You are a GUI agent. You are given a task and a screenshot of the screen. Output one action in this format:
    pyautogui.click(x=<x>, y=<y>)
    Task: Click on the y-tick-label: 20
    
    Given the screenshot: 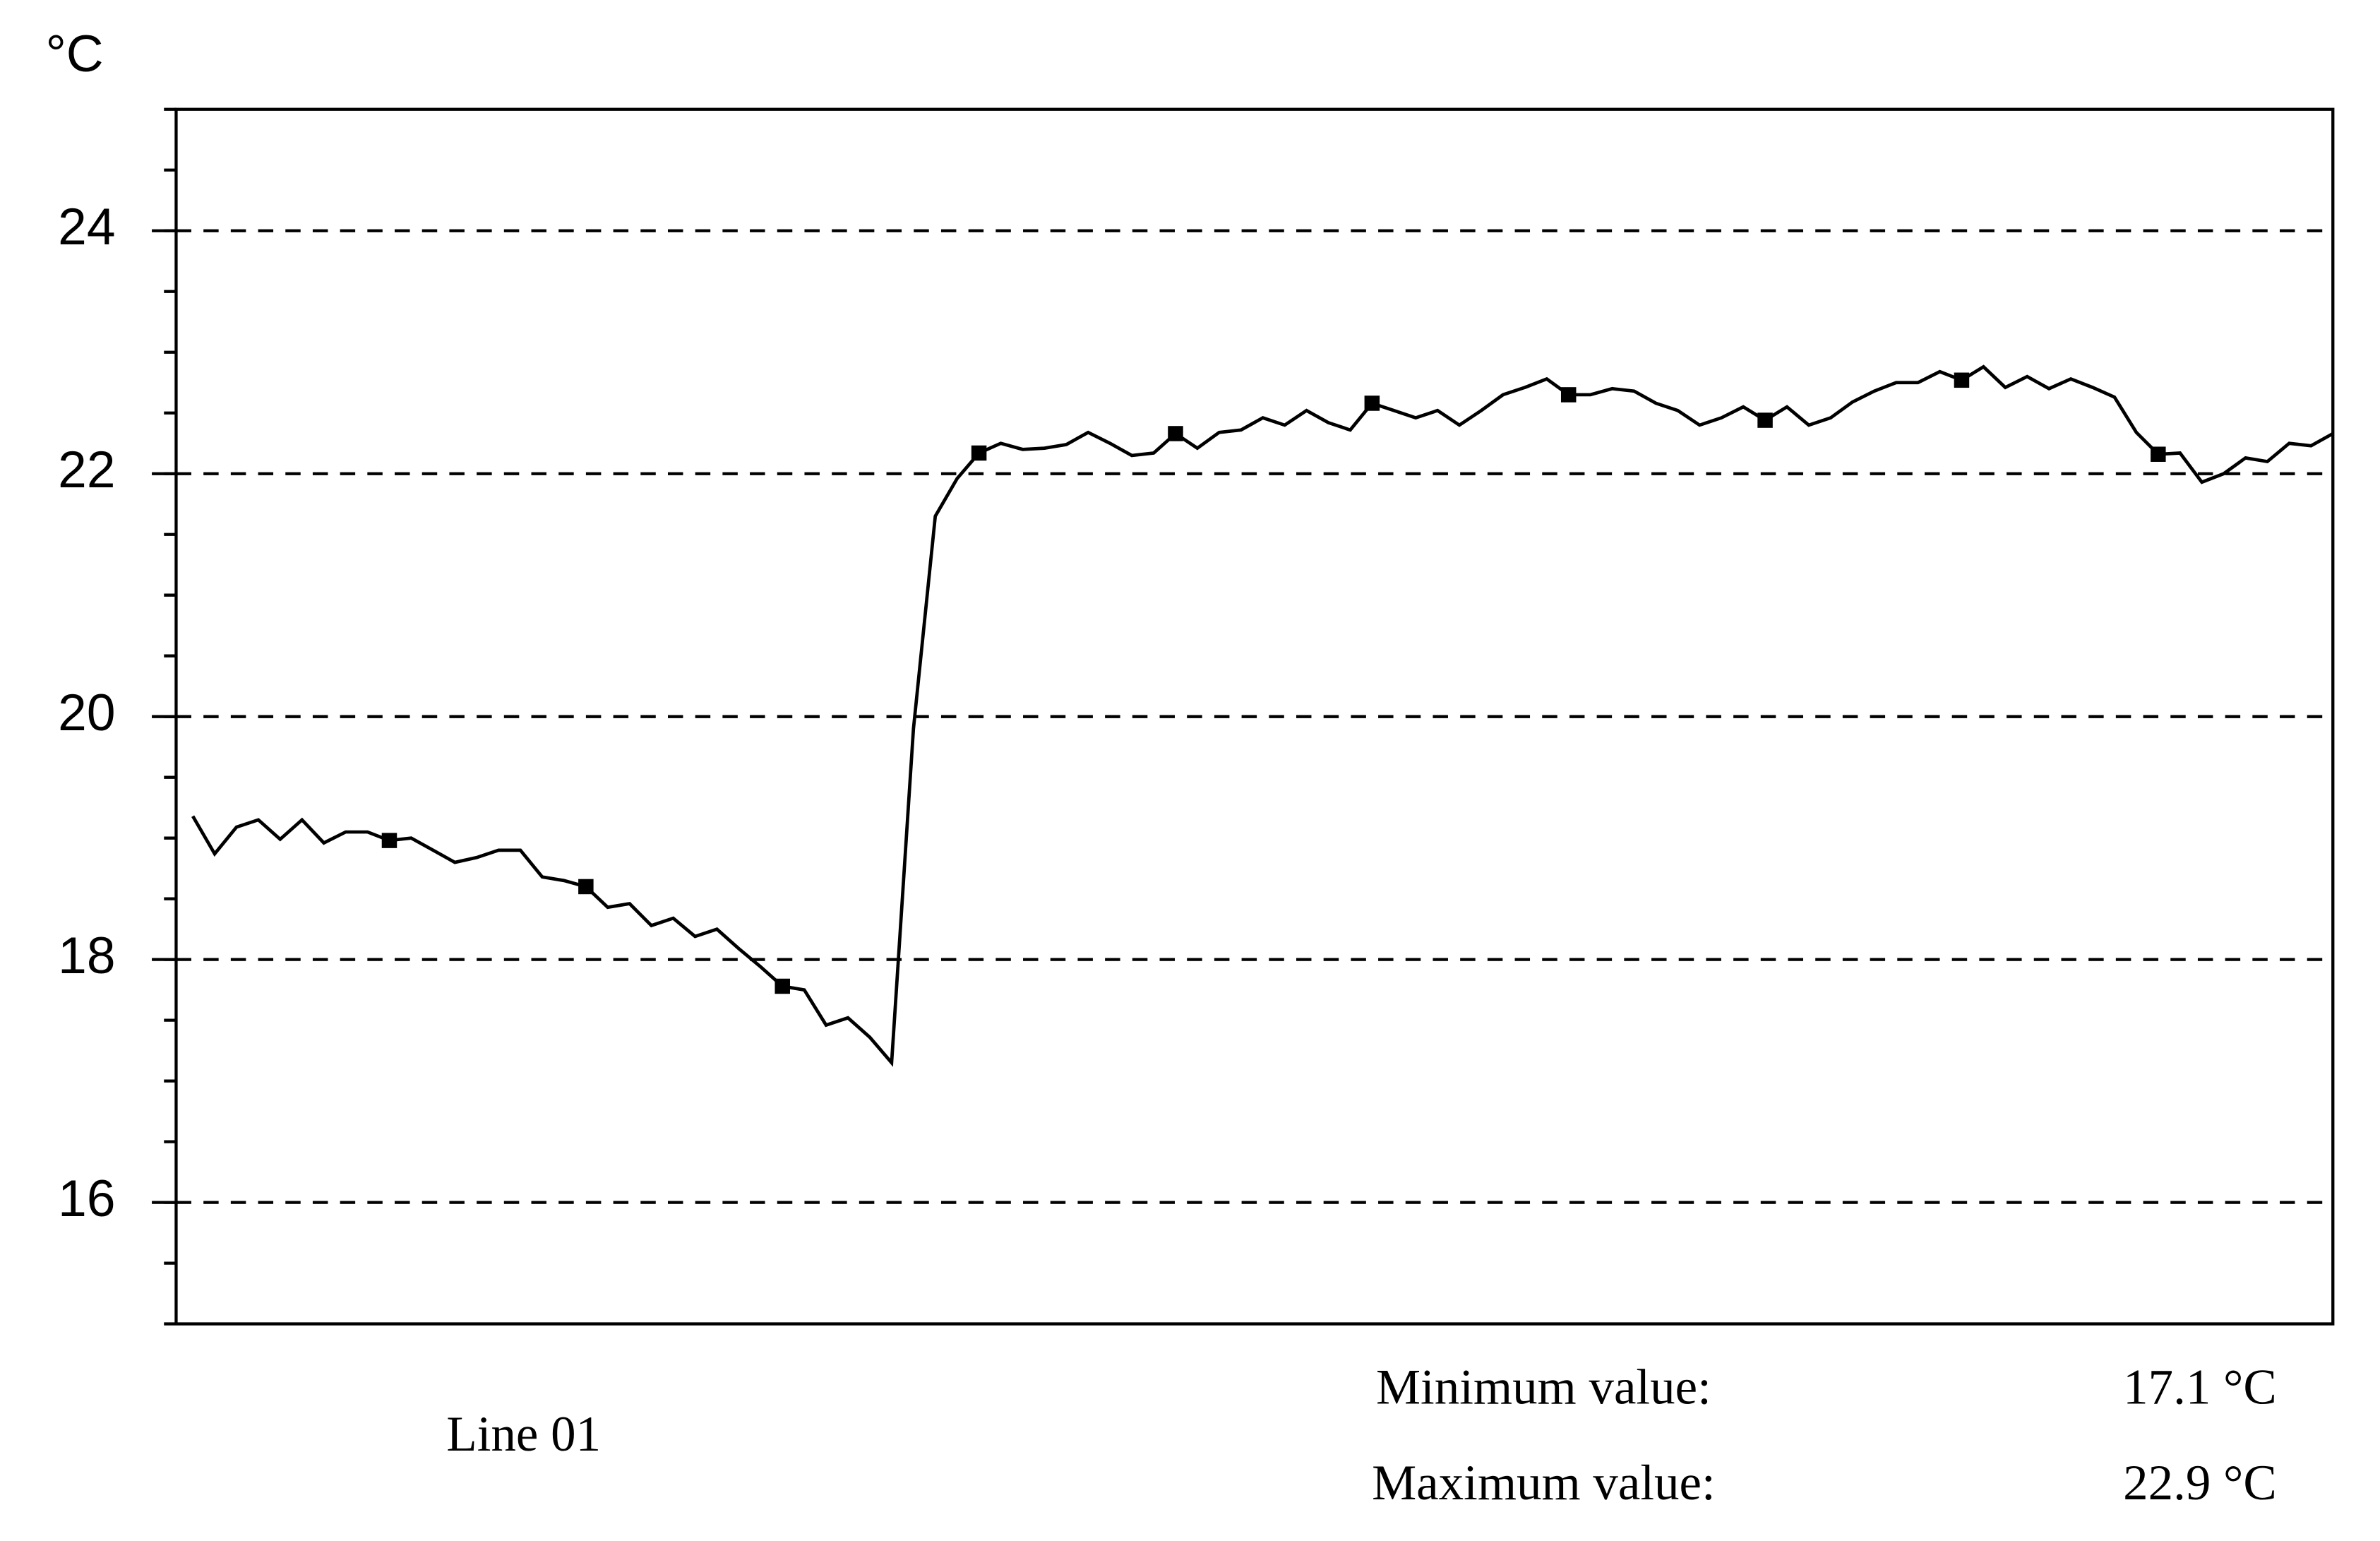 What is the action you would take?
    pyautogui.click(x=86, y=713)
    